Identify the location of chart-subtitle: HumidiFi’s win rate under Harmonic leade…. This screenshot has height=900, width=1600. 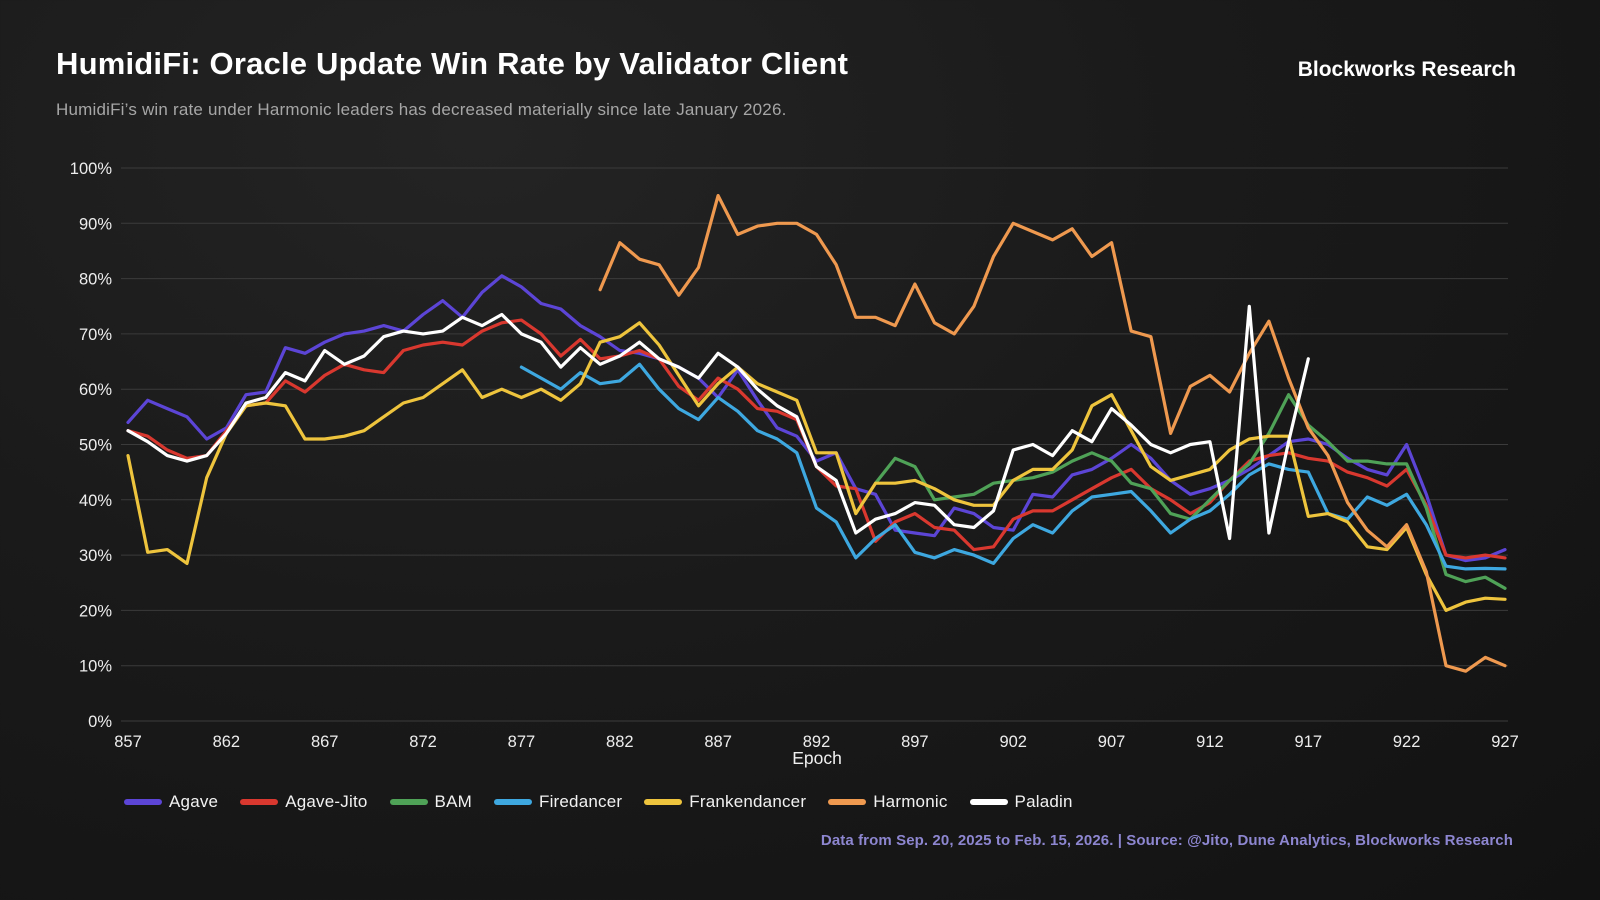
(421, 109).